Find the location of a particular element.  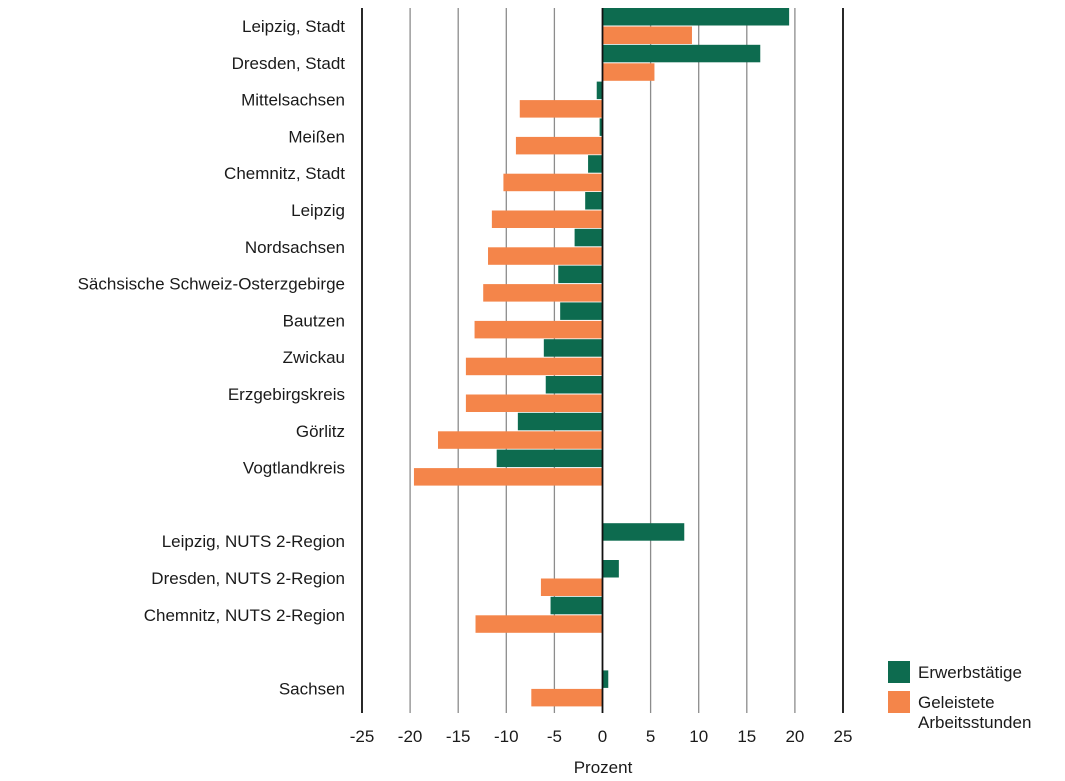

category-label: Leipzig, Stadt is located at coordinates (293, 26).